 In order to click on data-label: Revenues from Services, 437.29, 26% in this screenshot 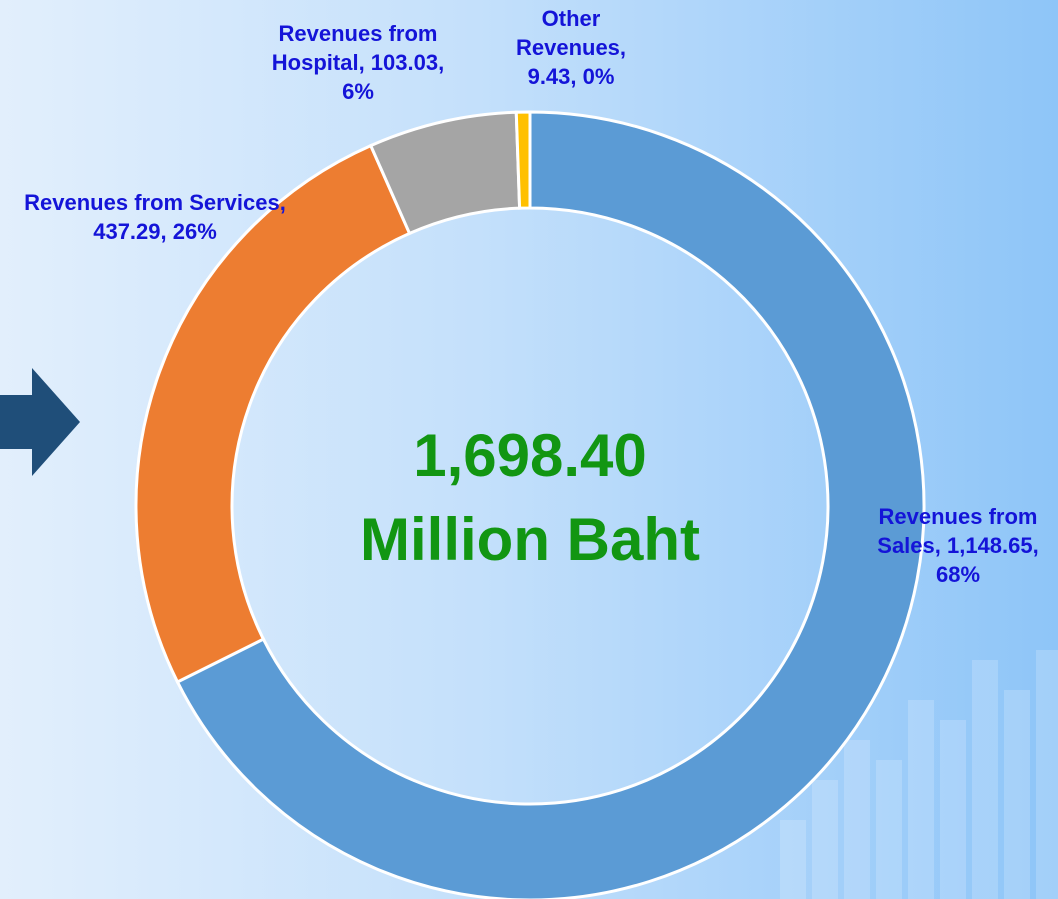, I will do `click(155, 217)`.